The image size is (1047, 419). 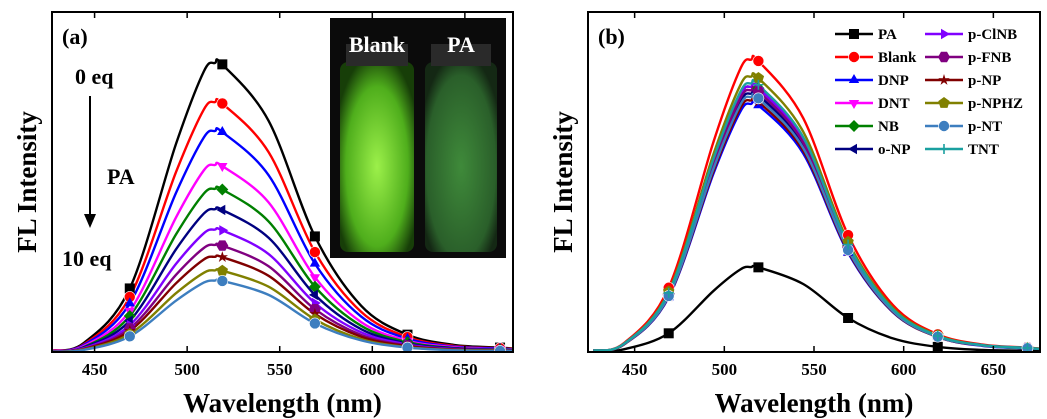 I want to click on inset-label: Blank, so click(x=377, y=44).